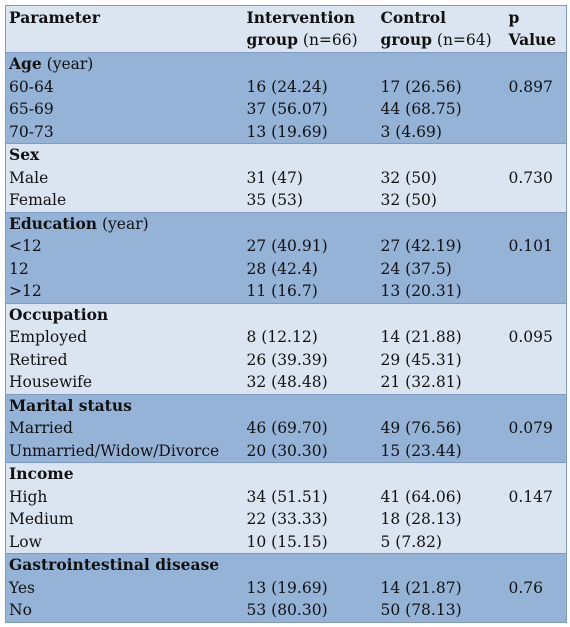 The height and width of the screenshot is (627, 570). What do you see at coordinates (24, 154) in the screenshot?
I see `group-title: Sex` at bounding box center [24, 154].